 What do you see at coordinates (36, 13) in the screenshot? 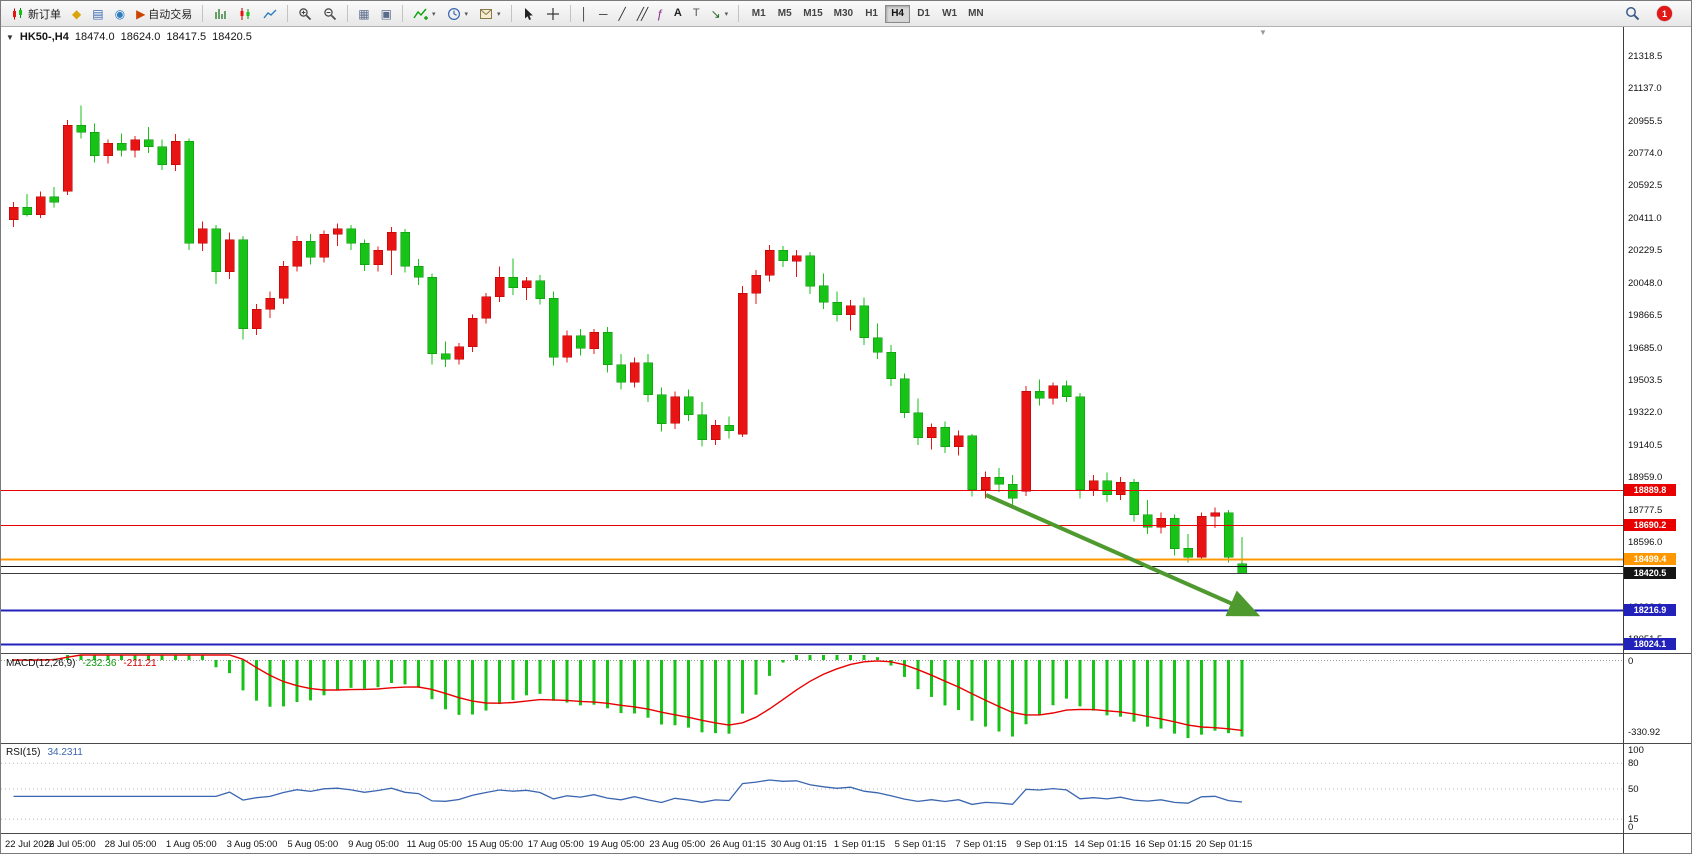
I see `new-order-button: 新订单` at bounding box center [36, 13].